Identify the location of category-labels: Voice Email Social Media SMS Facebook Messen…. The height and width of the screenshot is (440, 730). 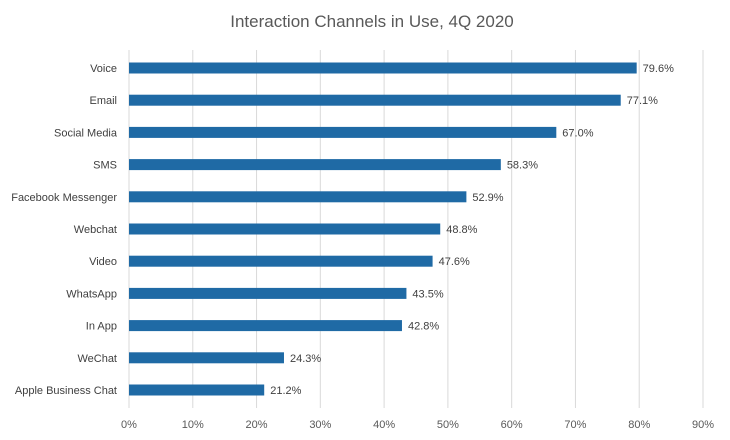
(64, 230).